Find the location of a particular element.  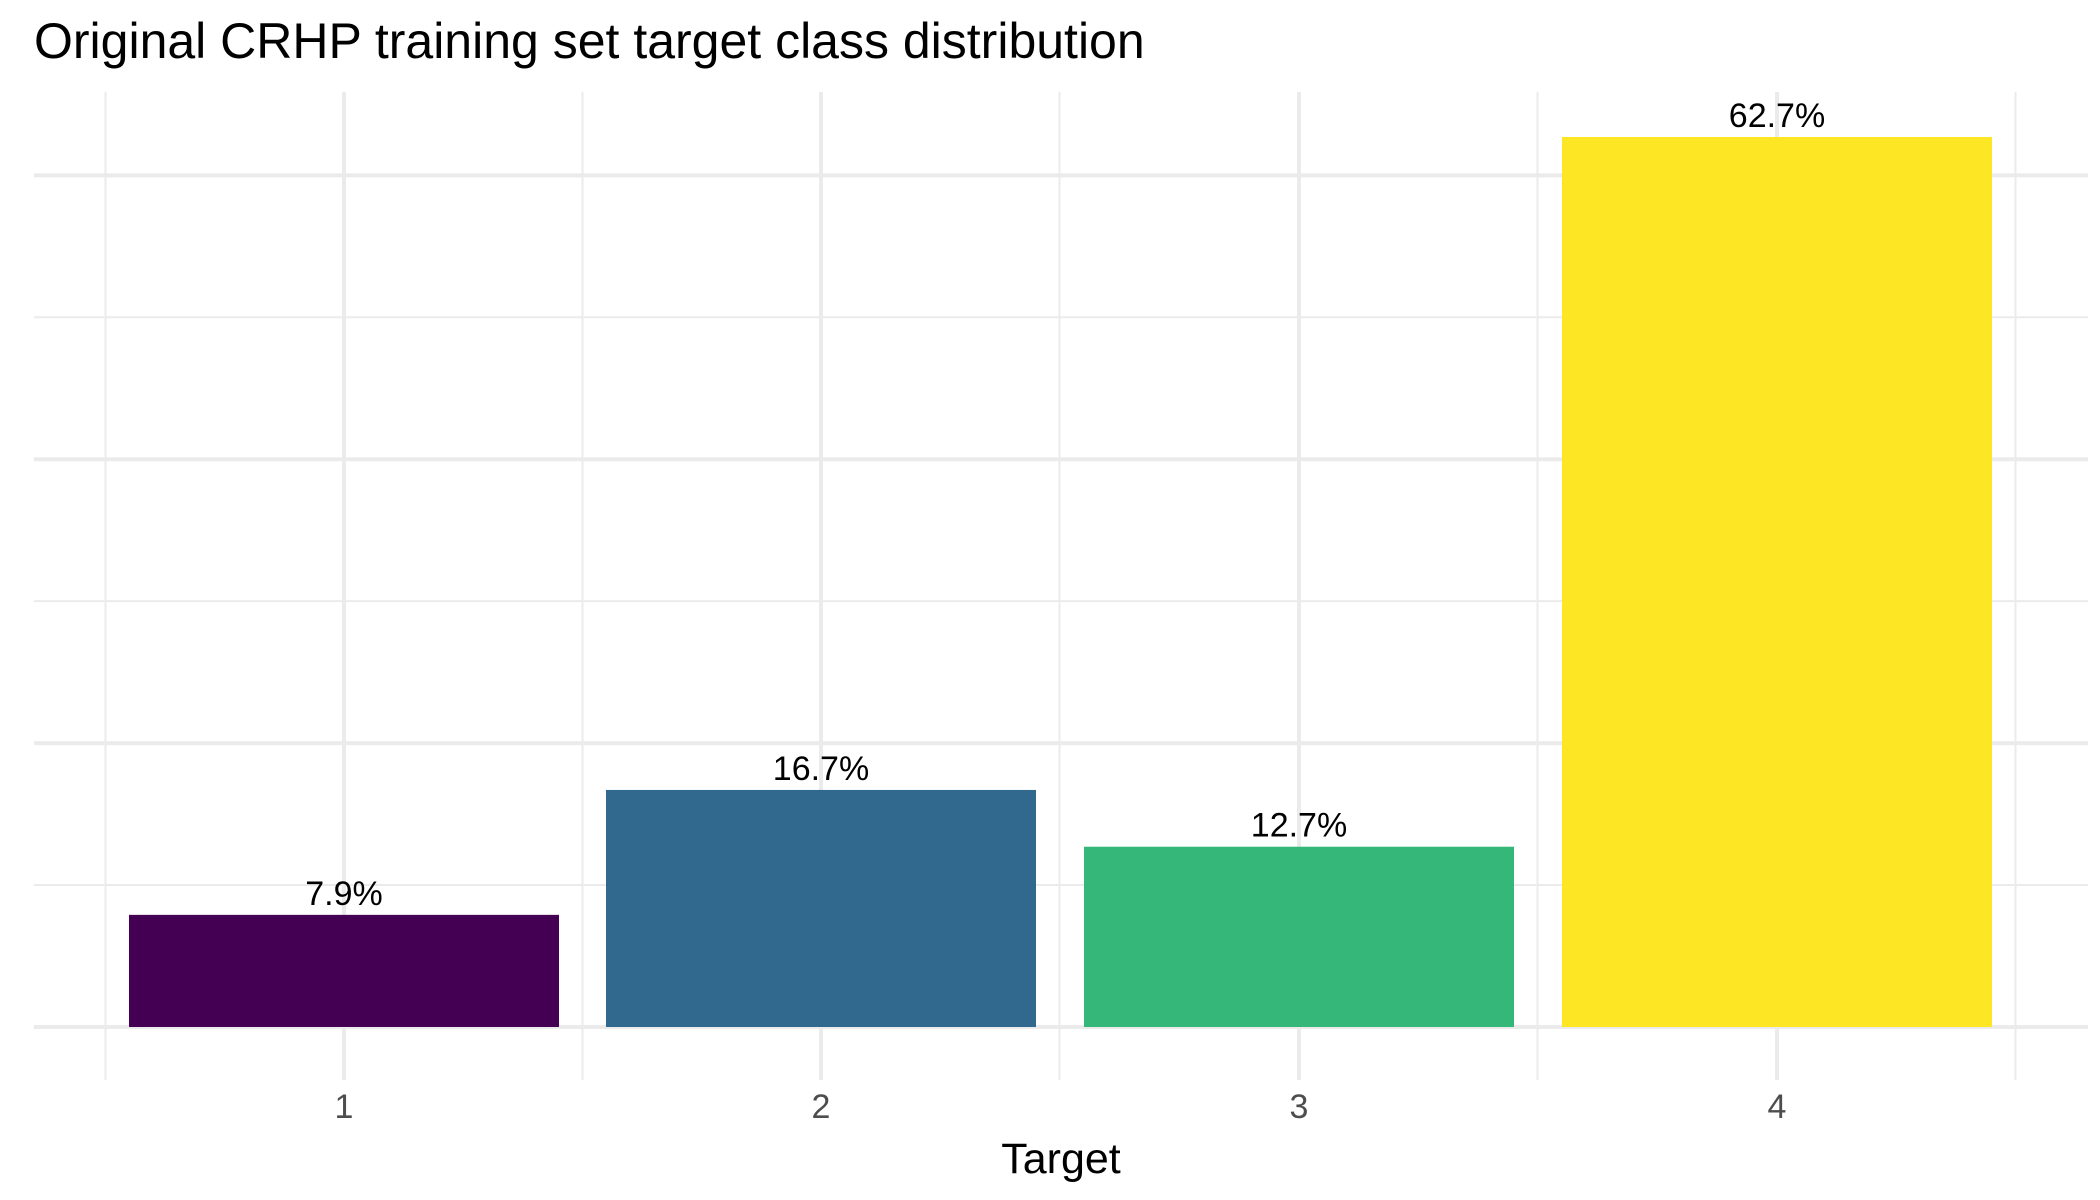

x-axis-ticks: 1 2 3 4 is located at coordinates (1061, 1107).